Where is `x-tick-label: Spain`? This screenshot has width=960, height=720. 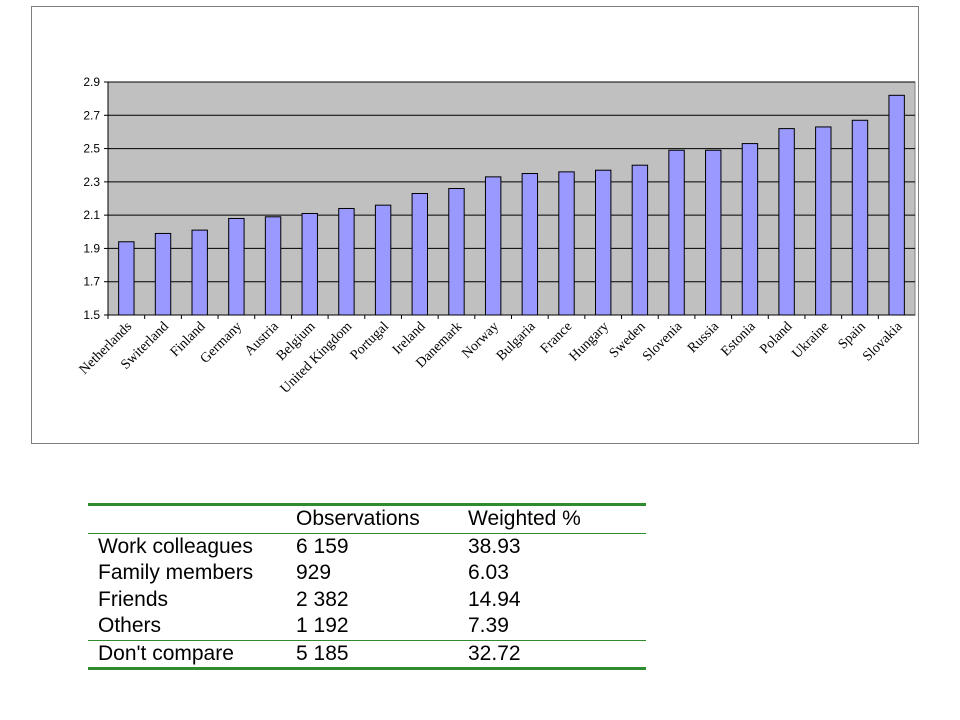 x-tick-label: Spain is located at coordinates (852, 335).